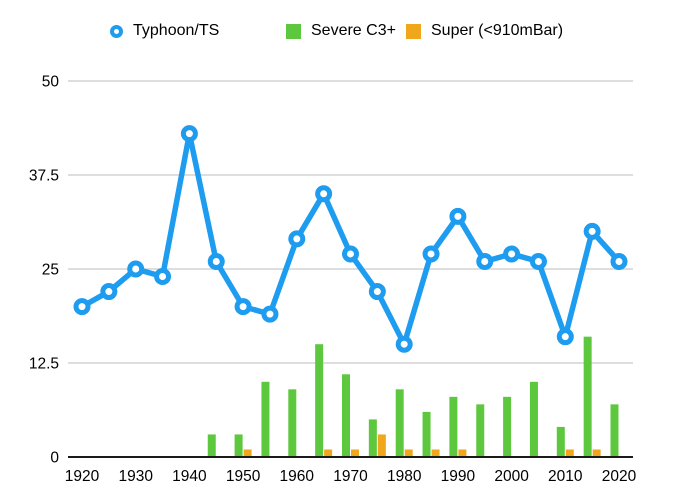 This screenshot has height=502, width=681. What do you see at coordinates (404, 344) in the screenshot?
I see `typhoon-marker-1980` at bounding box center [404, 344].